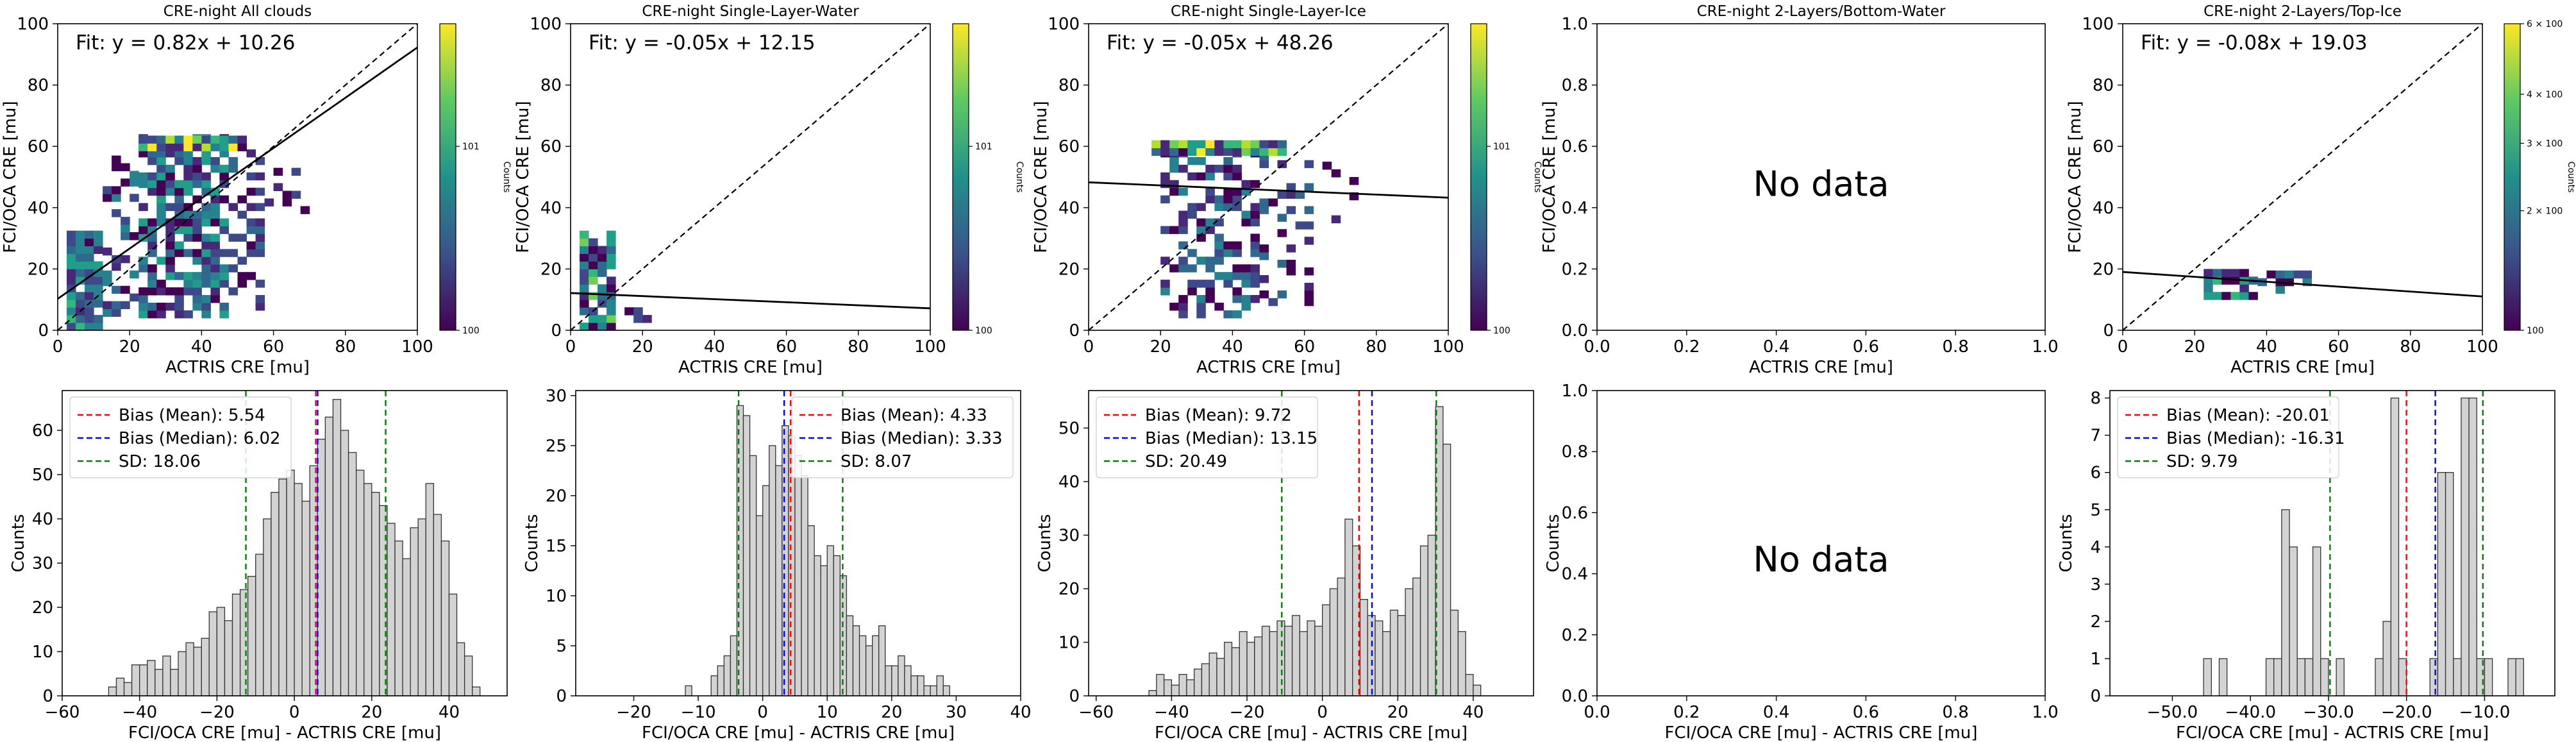 This screenshot has width=2576, height=742. Describe the element at coordinates (2201, 461) in the screenshot. I see `legend-label: SD: 9.79` at that location.